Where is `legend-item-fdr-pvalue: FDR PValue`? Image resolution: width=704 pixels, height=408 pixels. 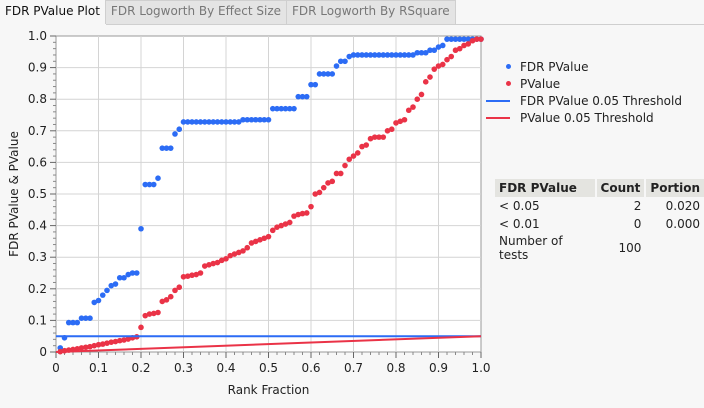
legend-item-fdr-pvalue: FDR PValue is located at coordinates (589, 66).